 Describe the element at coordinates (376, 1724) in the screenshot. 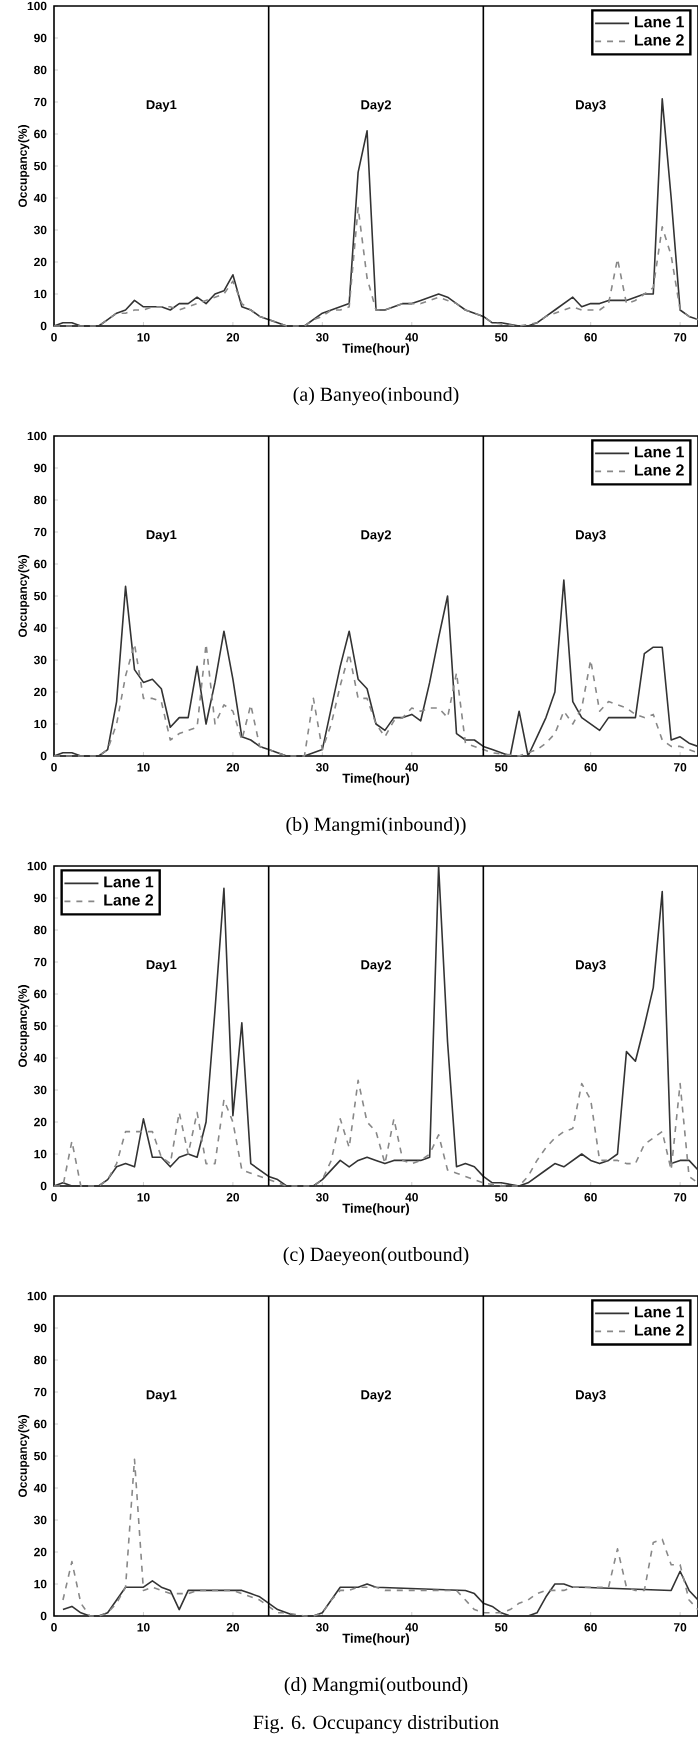

I see `caption: Fig. 6. Occupancy distribution` at that location.